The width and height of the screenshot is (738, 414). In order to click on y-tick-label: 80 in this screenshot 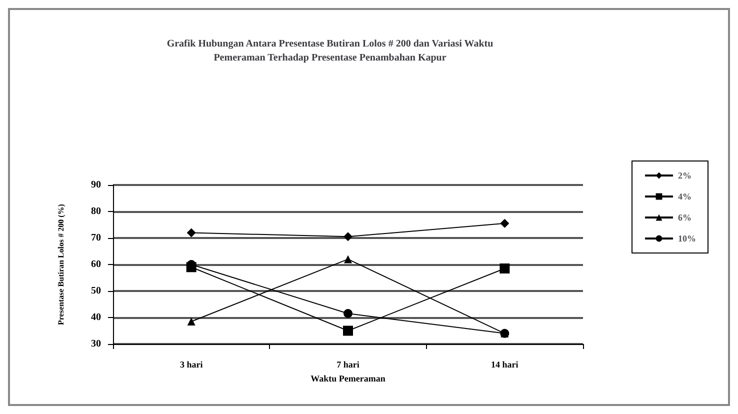, I will do `click(96, 211)`.